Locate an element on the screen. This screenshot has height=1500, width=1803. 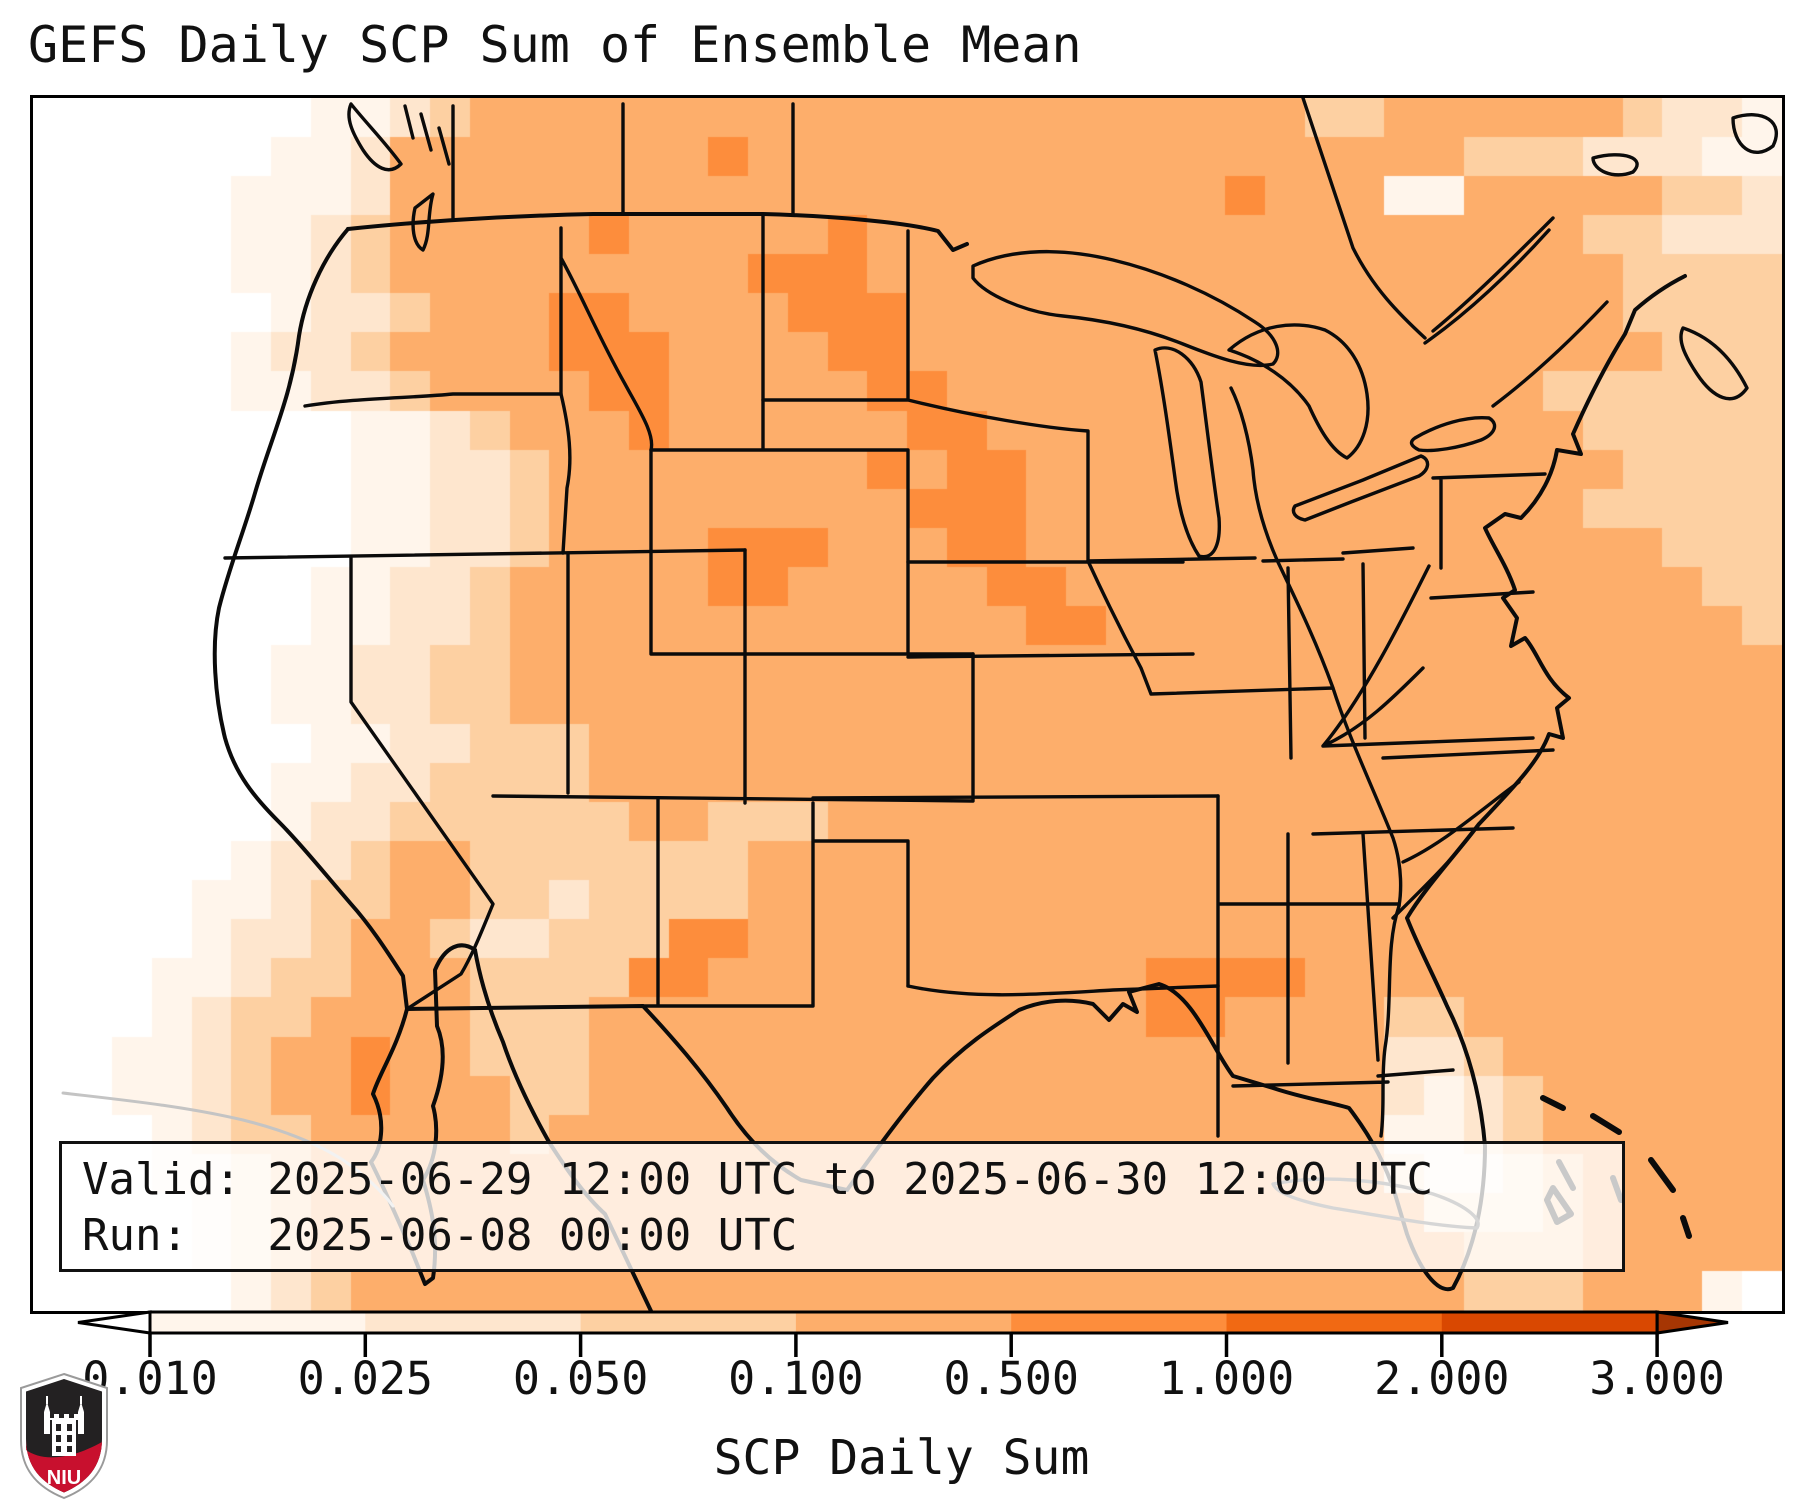
nevada-utah-colorado-borders is located at coordinates (733, 676).